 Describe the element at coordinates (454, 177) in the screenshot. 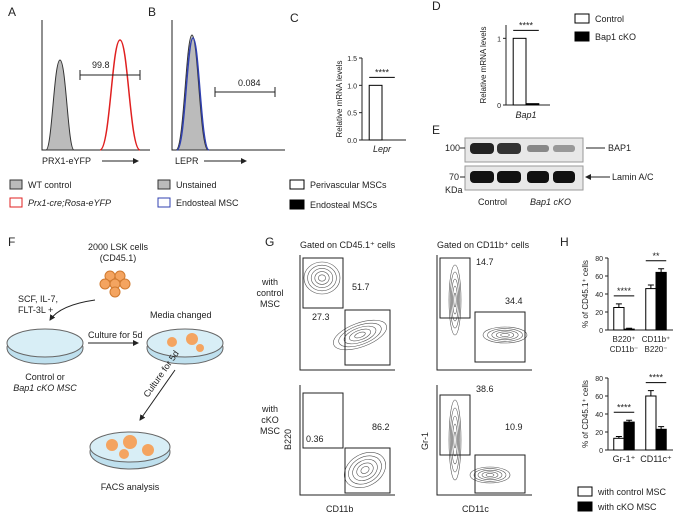

I see `marker-label: 70` at that location.